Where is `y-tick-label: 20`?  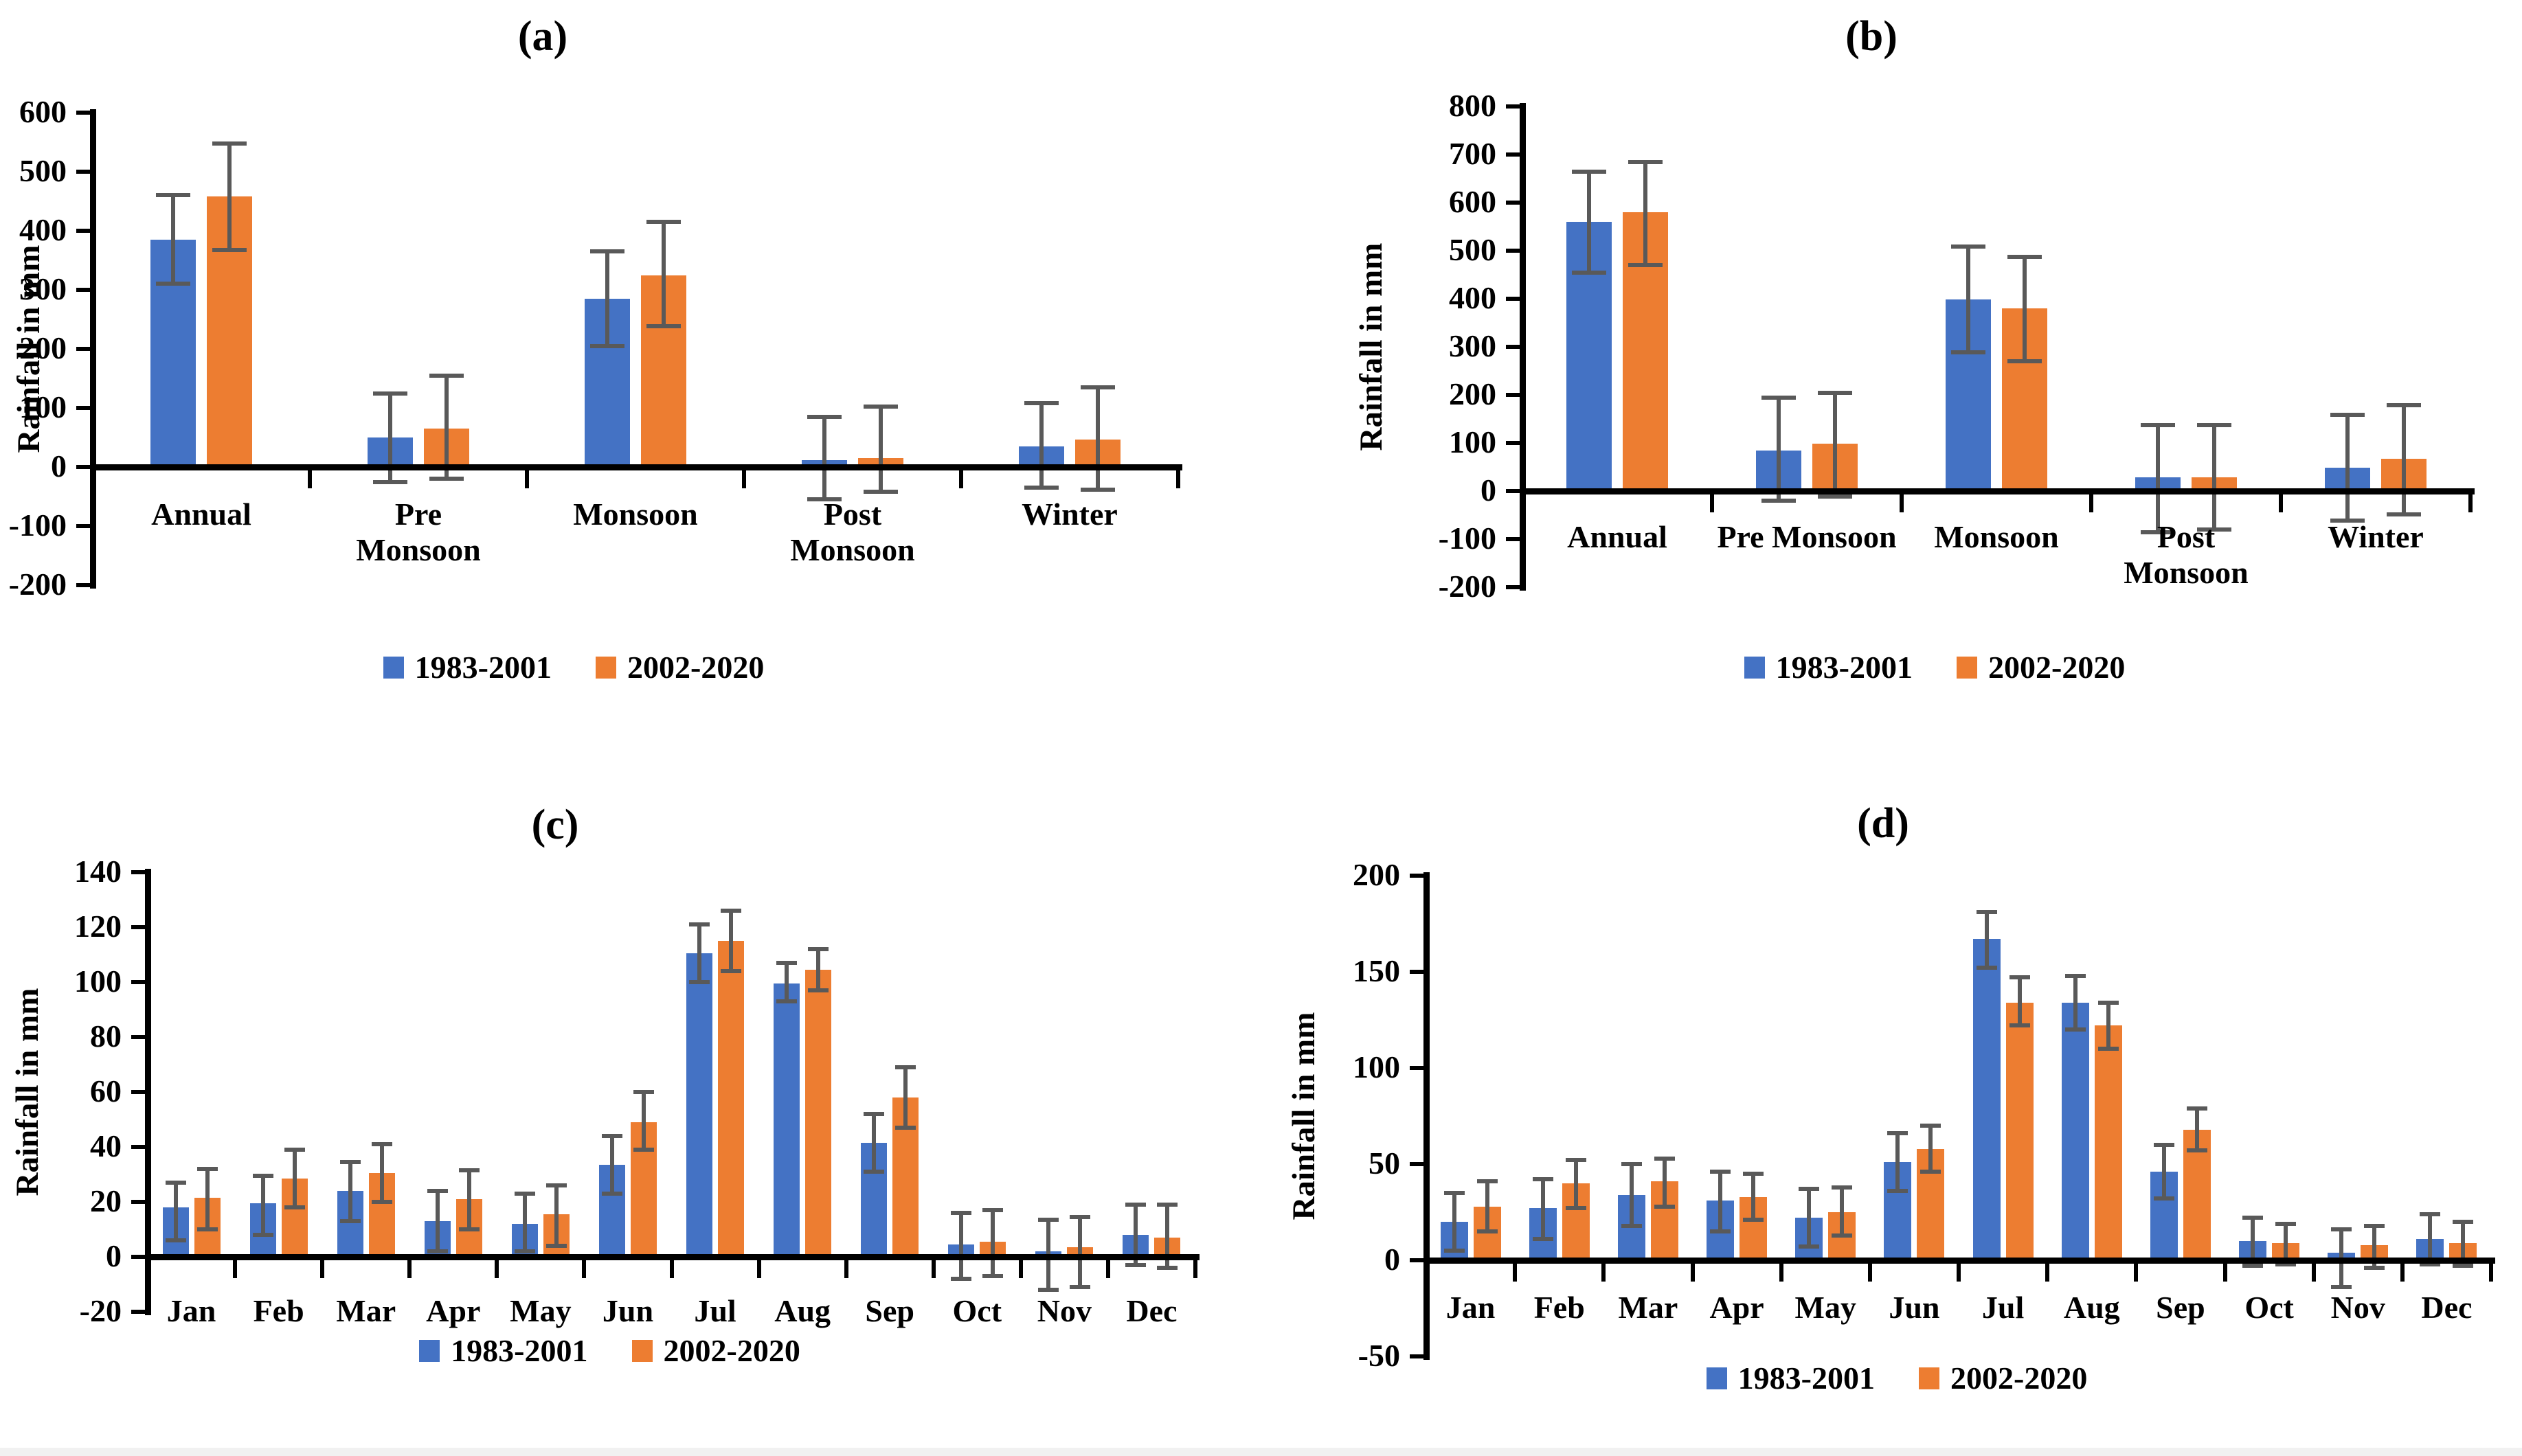
y-tick-label: 20 is located at coordinates (106, 1200).